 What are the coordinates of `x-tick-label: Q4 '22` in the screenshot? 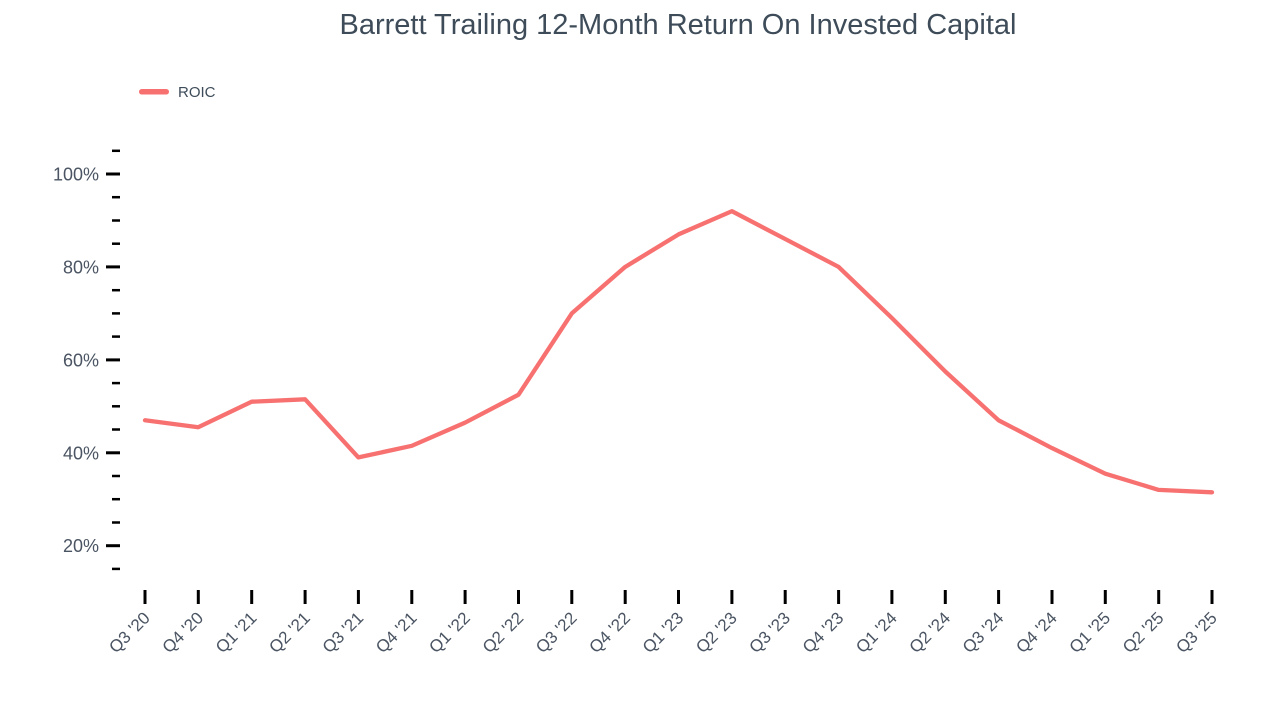 It's located at (610, 632).